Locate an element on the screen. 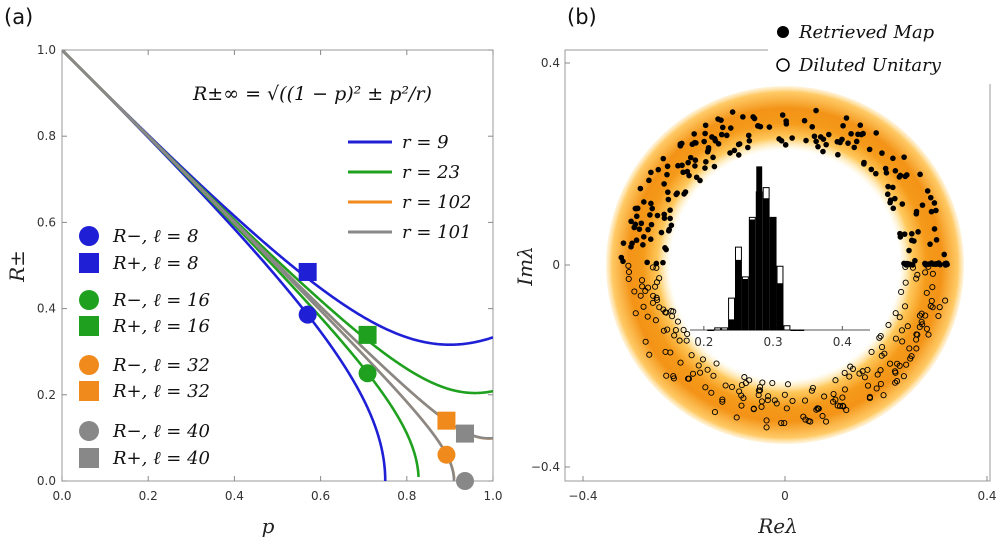 This screenshot has width=1000, height=547. x-tick-label-b: 0 is located at coordinates (785, 496).